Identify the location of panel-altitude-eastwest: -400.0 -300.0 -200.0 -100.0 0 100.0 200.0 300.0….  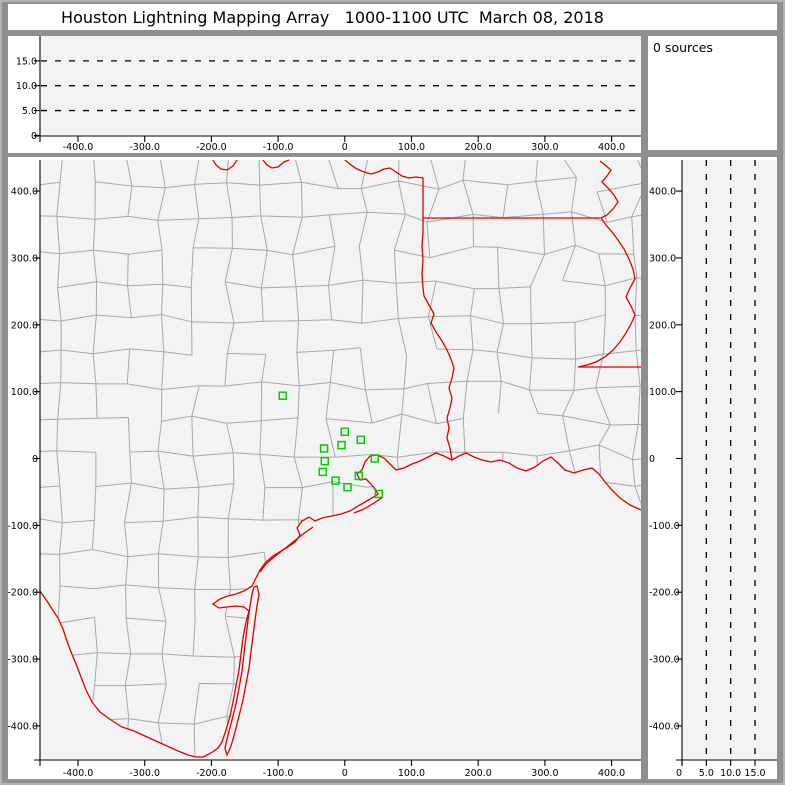
(324, 94).